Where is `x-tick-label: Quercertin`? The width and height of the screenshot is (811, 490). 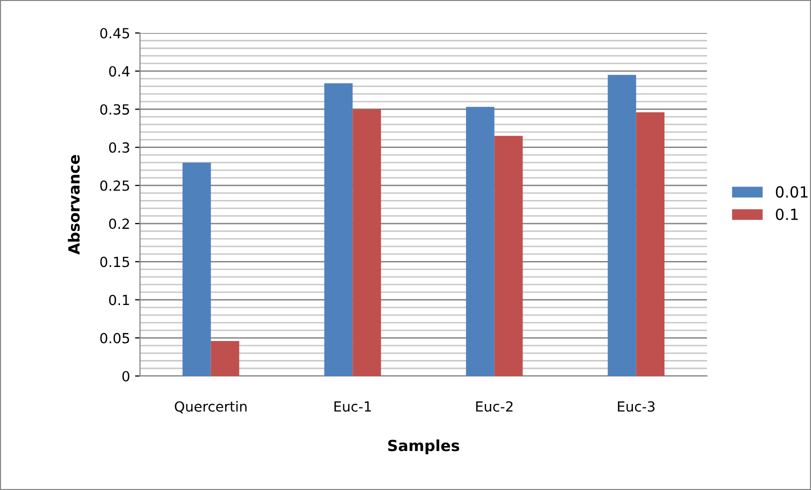
x-tick-label: Quercertin is located at coordinates (210, 407).